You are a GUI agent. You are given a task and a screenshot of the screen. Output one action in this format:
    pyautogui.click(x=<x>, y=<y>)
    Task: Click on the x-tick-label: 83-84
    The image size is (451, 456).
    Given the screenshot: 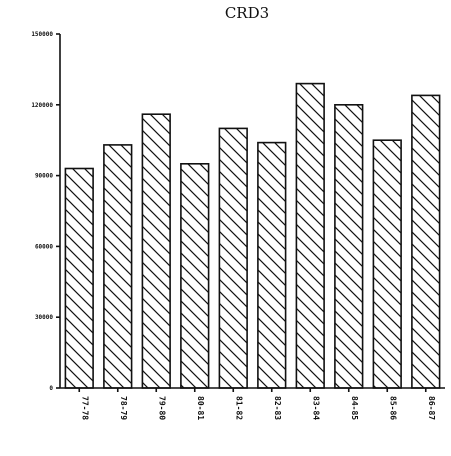 What is the action you would take?
    pyautogui.click(x=315, y=408)
    